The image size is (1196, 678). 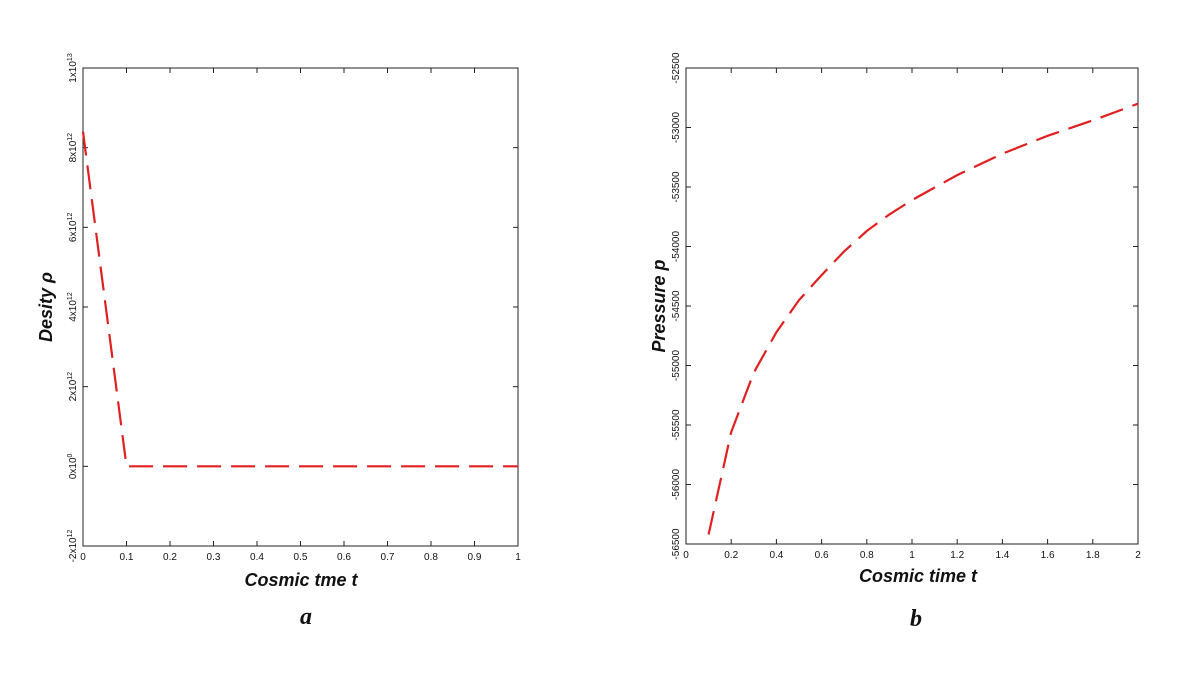 I want to click on y-tick-label: -56500, so click(x=676, y=544).